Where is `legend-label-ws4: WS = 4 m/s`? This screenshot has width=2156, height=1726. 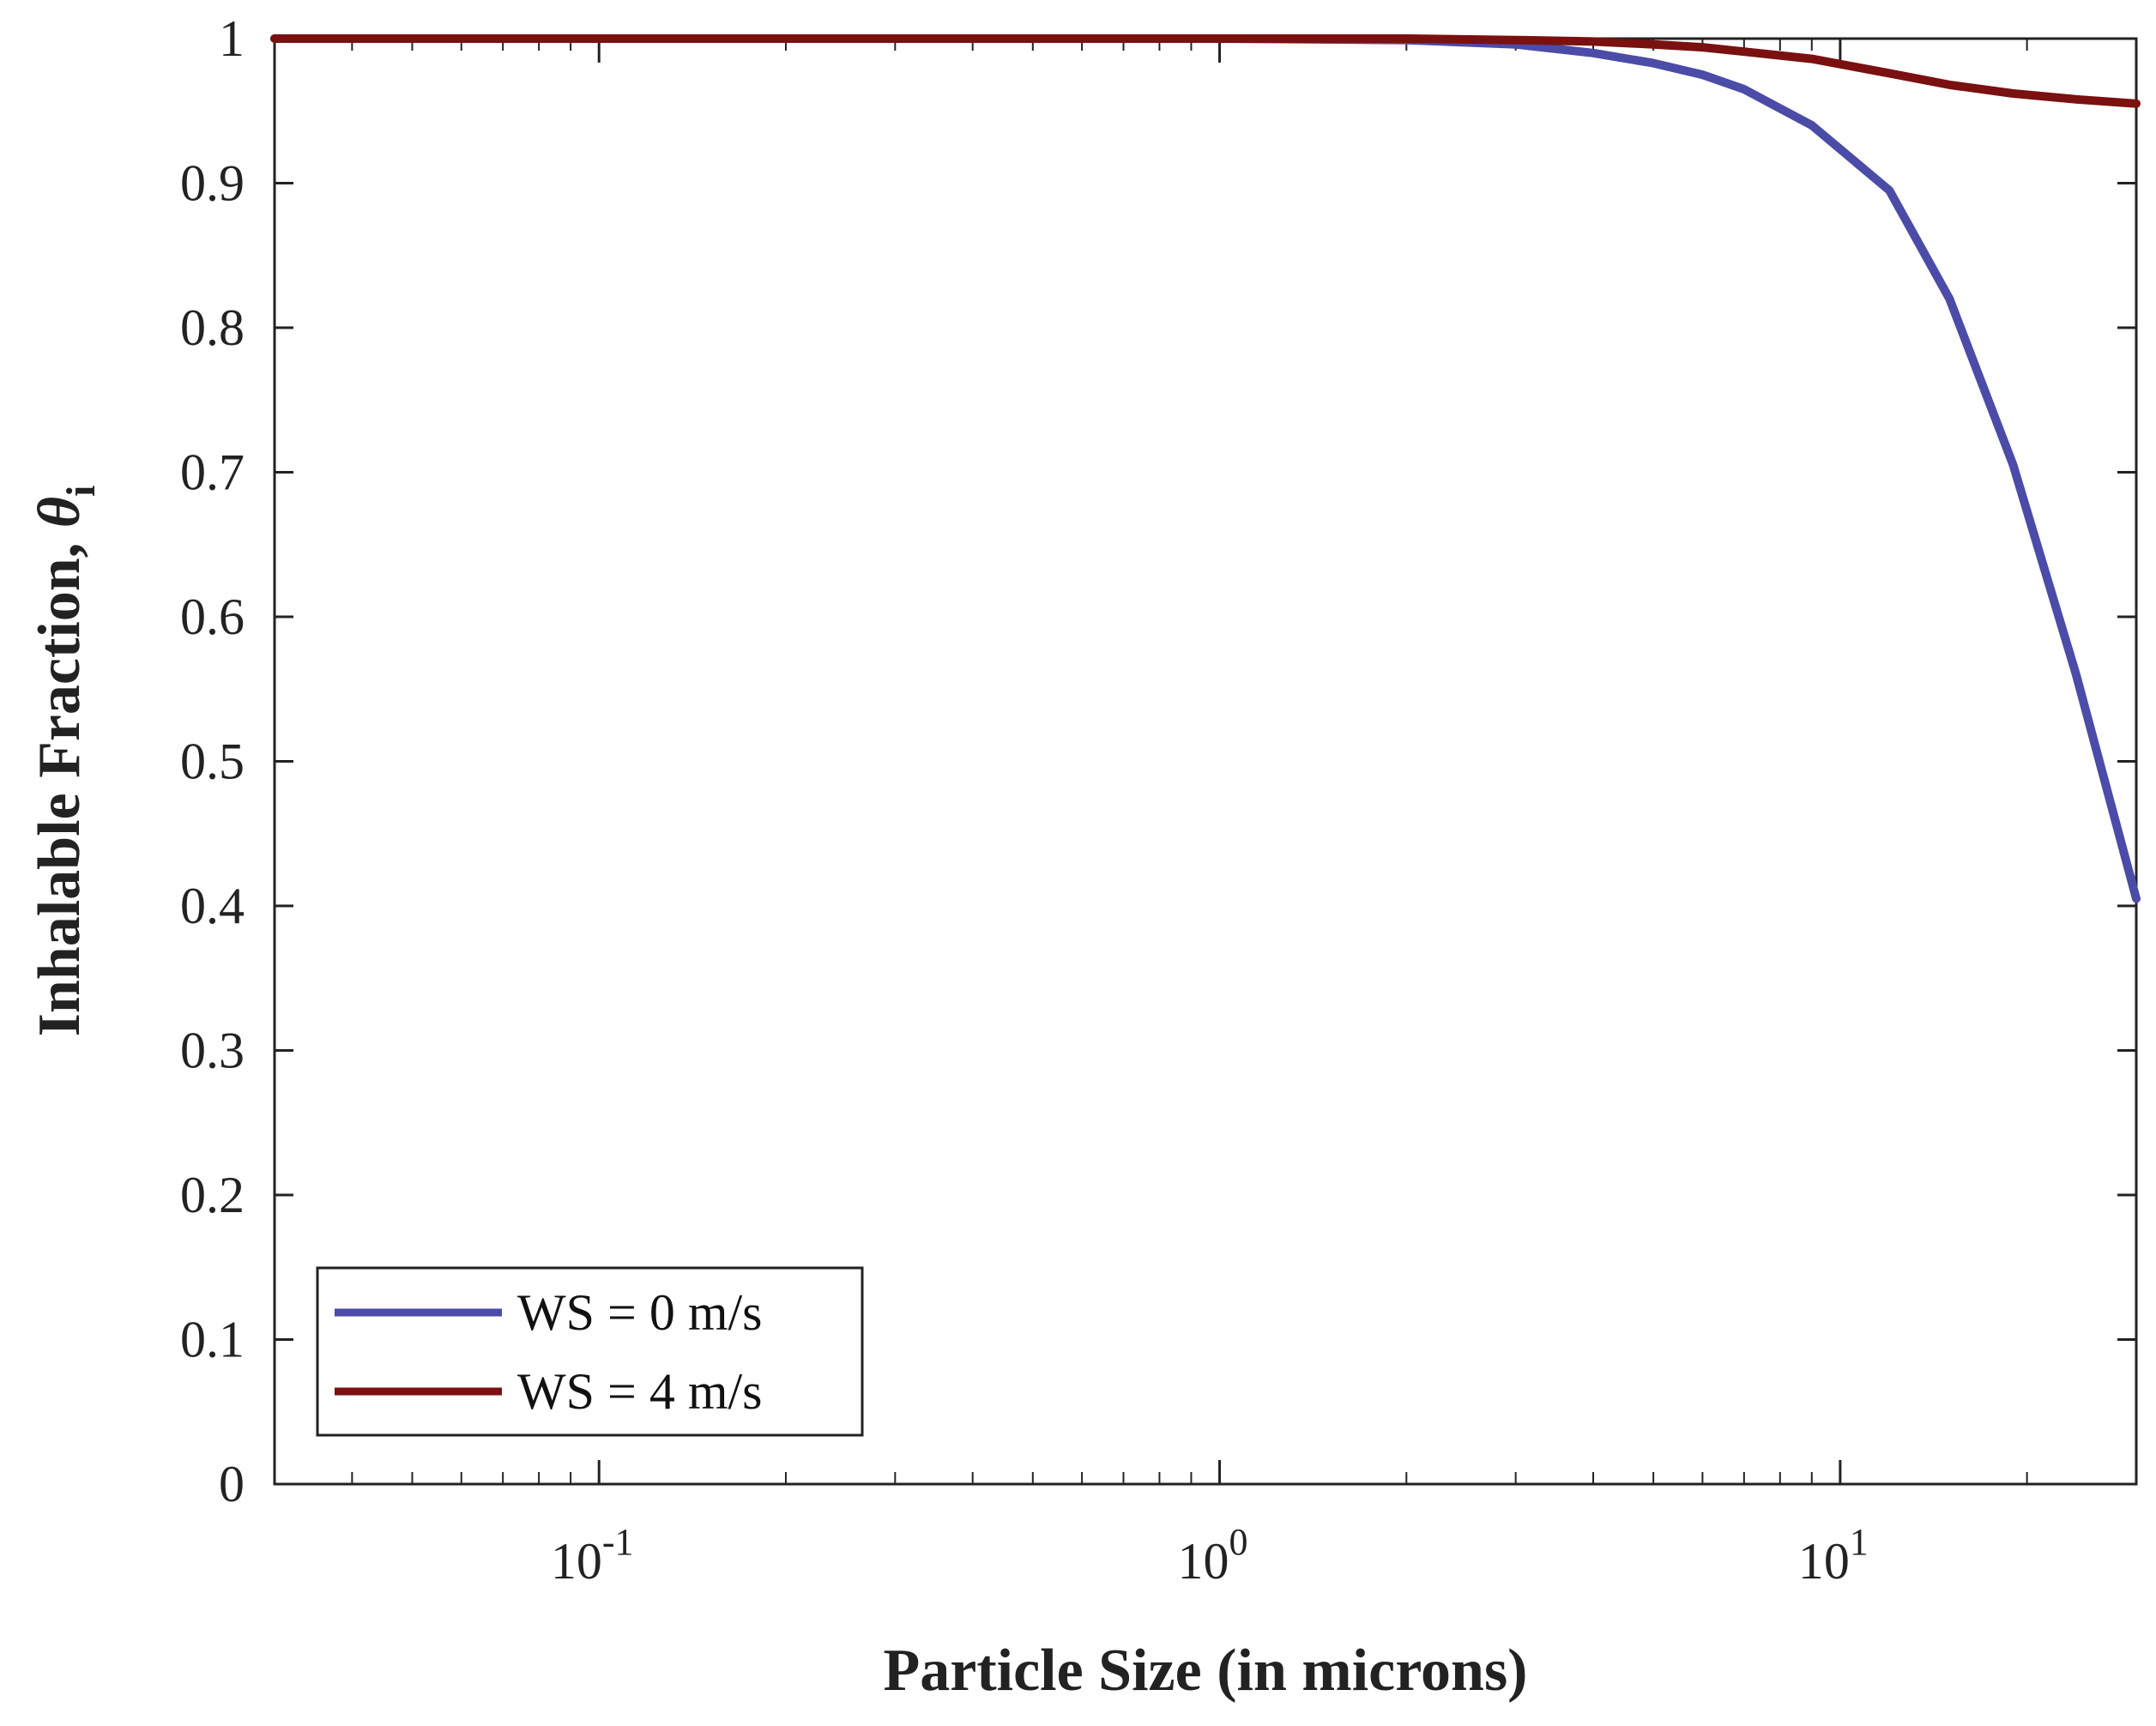
legend-label-ws4: WS = 4 m/s is located at coordinates (640, 1391).